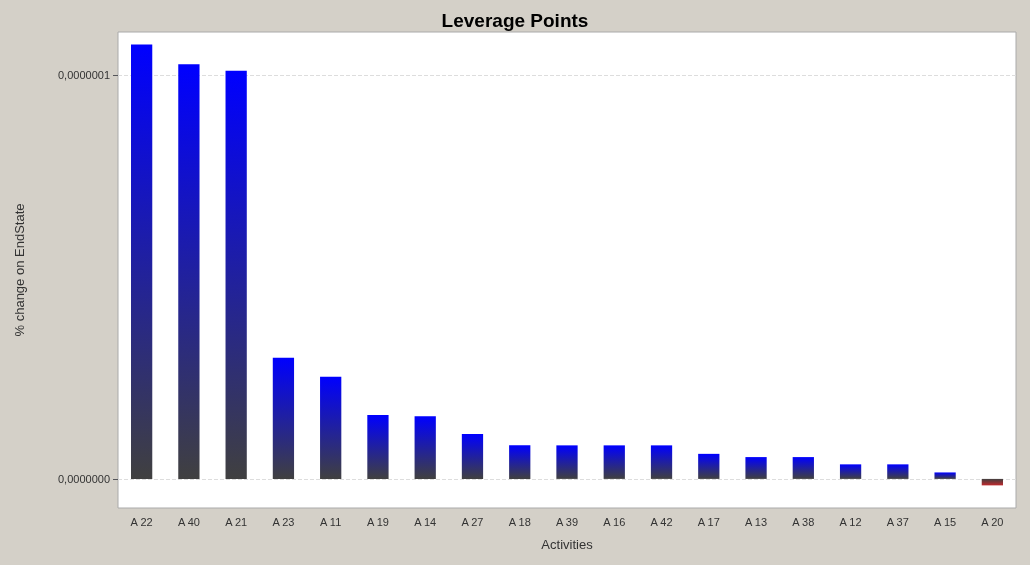  I want to click on x-axis-title: Activities, so click(567, 544).